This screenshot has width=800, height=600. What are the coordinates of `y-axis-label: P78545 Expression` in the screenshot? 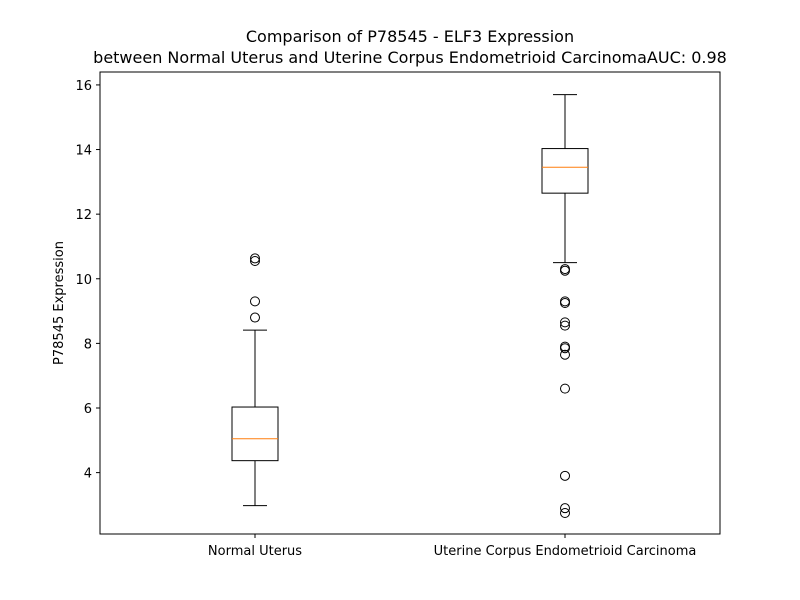 It's located at (59, 303).